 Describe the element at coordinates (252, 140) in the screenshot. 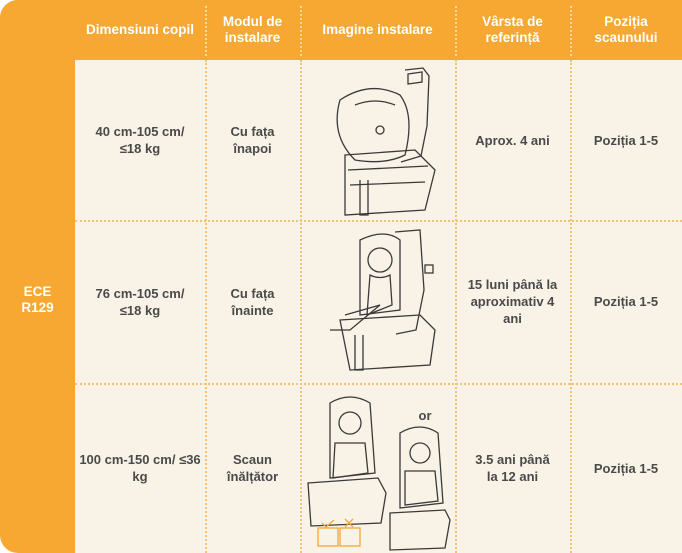

I see `mode-cell: Cu fața înapoi` at that location.